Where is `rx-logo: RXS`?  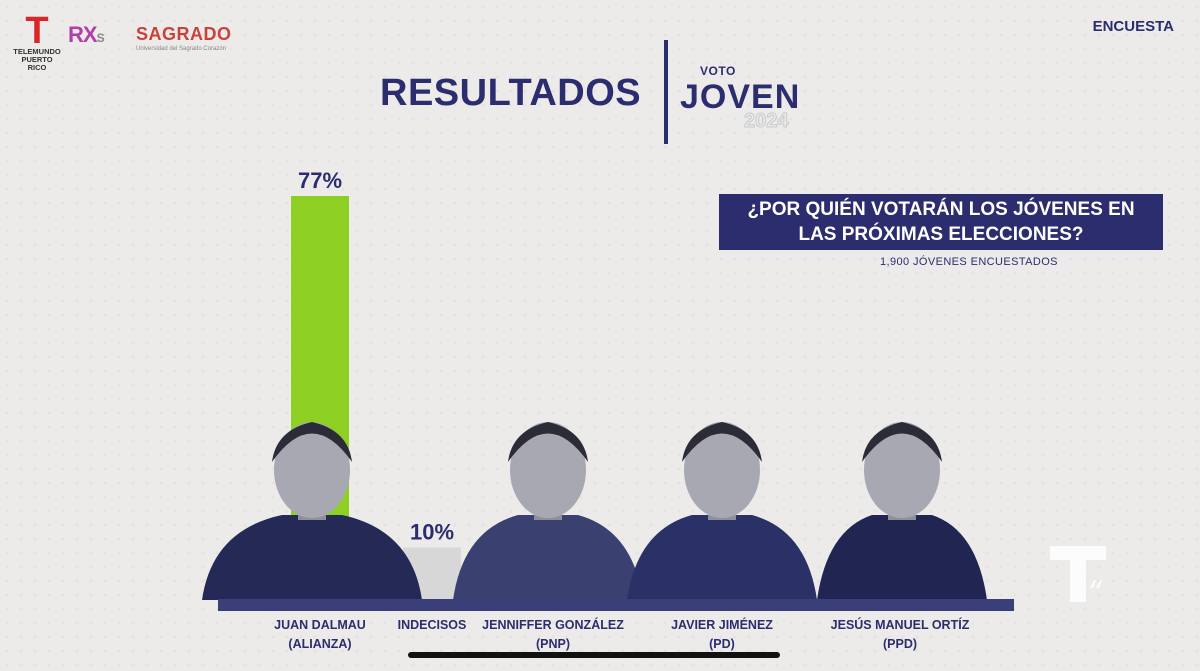
rx-logo: RXS is located at coordinates (86, 34).